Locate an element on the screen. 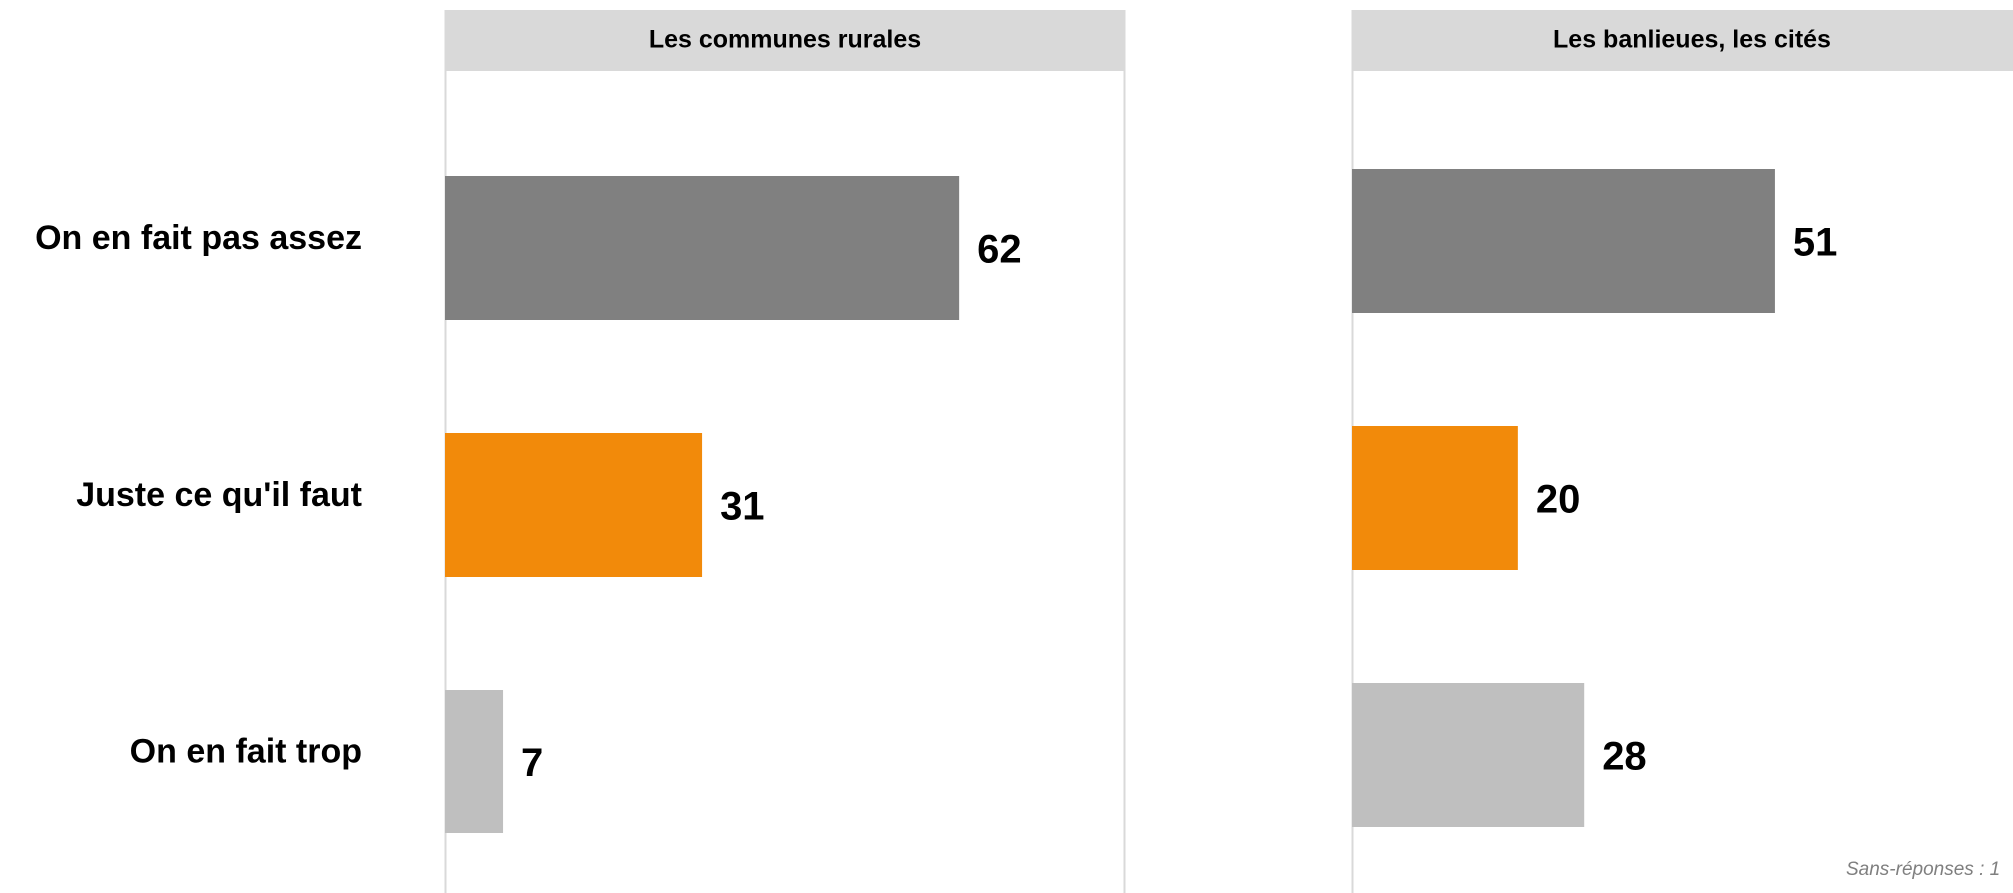  category-label: On en fait trop is located at coordinates (246, 751).